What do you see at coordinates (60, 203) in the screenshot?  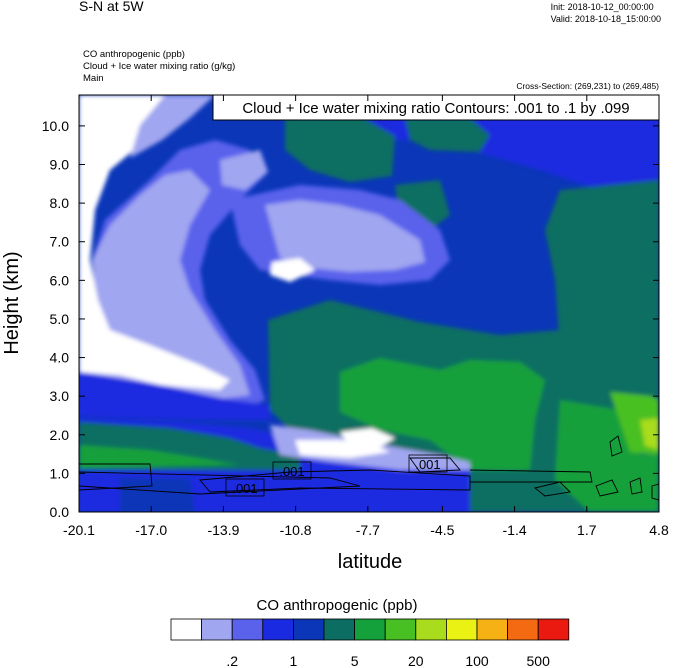 I see `y-tick-label: 8.0` at bounding box center [60, 203].